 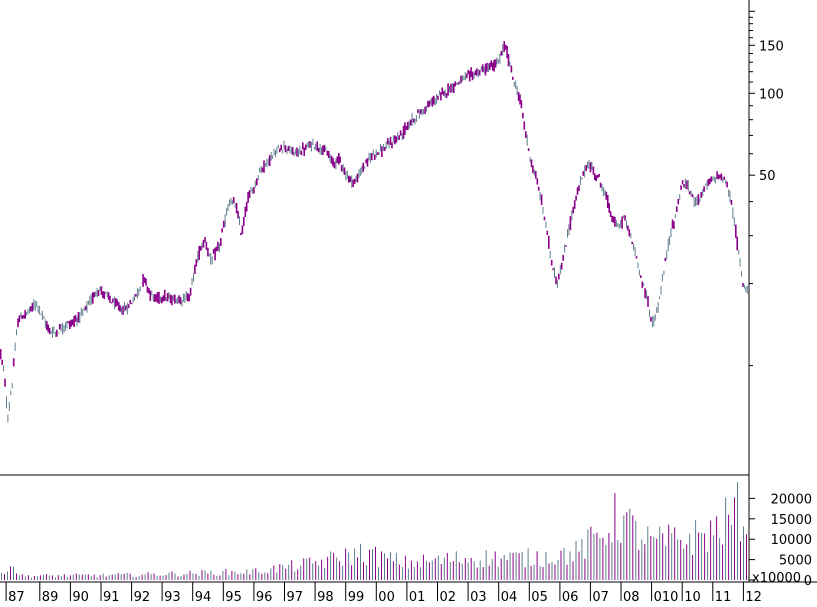 What do you see at coordinates (771, 94) in the screenshot?
I see `price-tick-label: 100` at bounding box center [771, 94].